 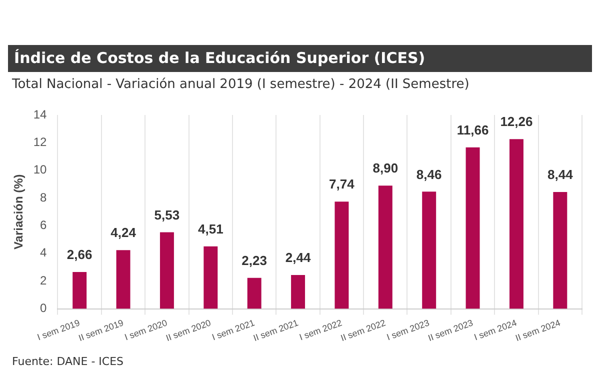 What do you see at coordinates (40, 114) in the screenshot?
I see `y-tick-label: 14` at bounding box center [40, 114].